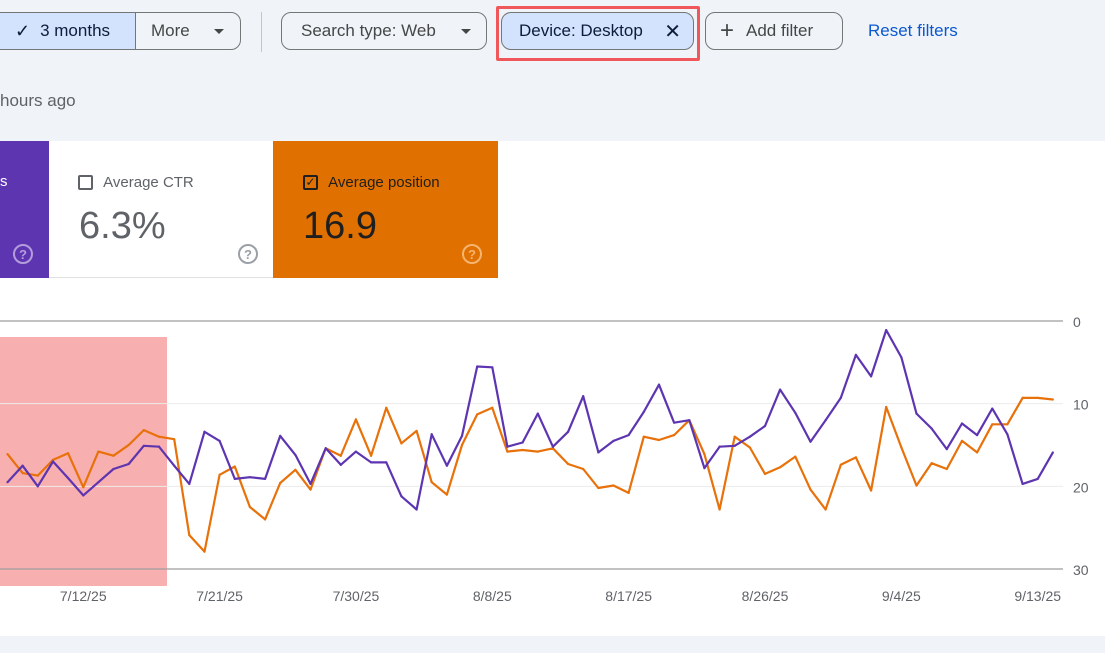 This screenshot has width=1105, height=653. Describe the element at coordinates (384, 31) in the screenshot. I see `search-type-filter: Search type: Web` at that location.